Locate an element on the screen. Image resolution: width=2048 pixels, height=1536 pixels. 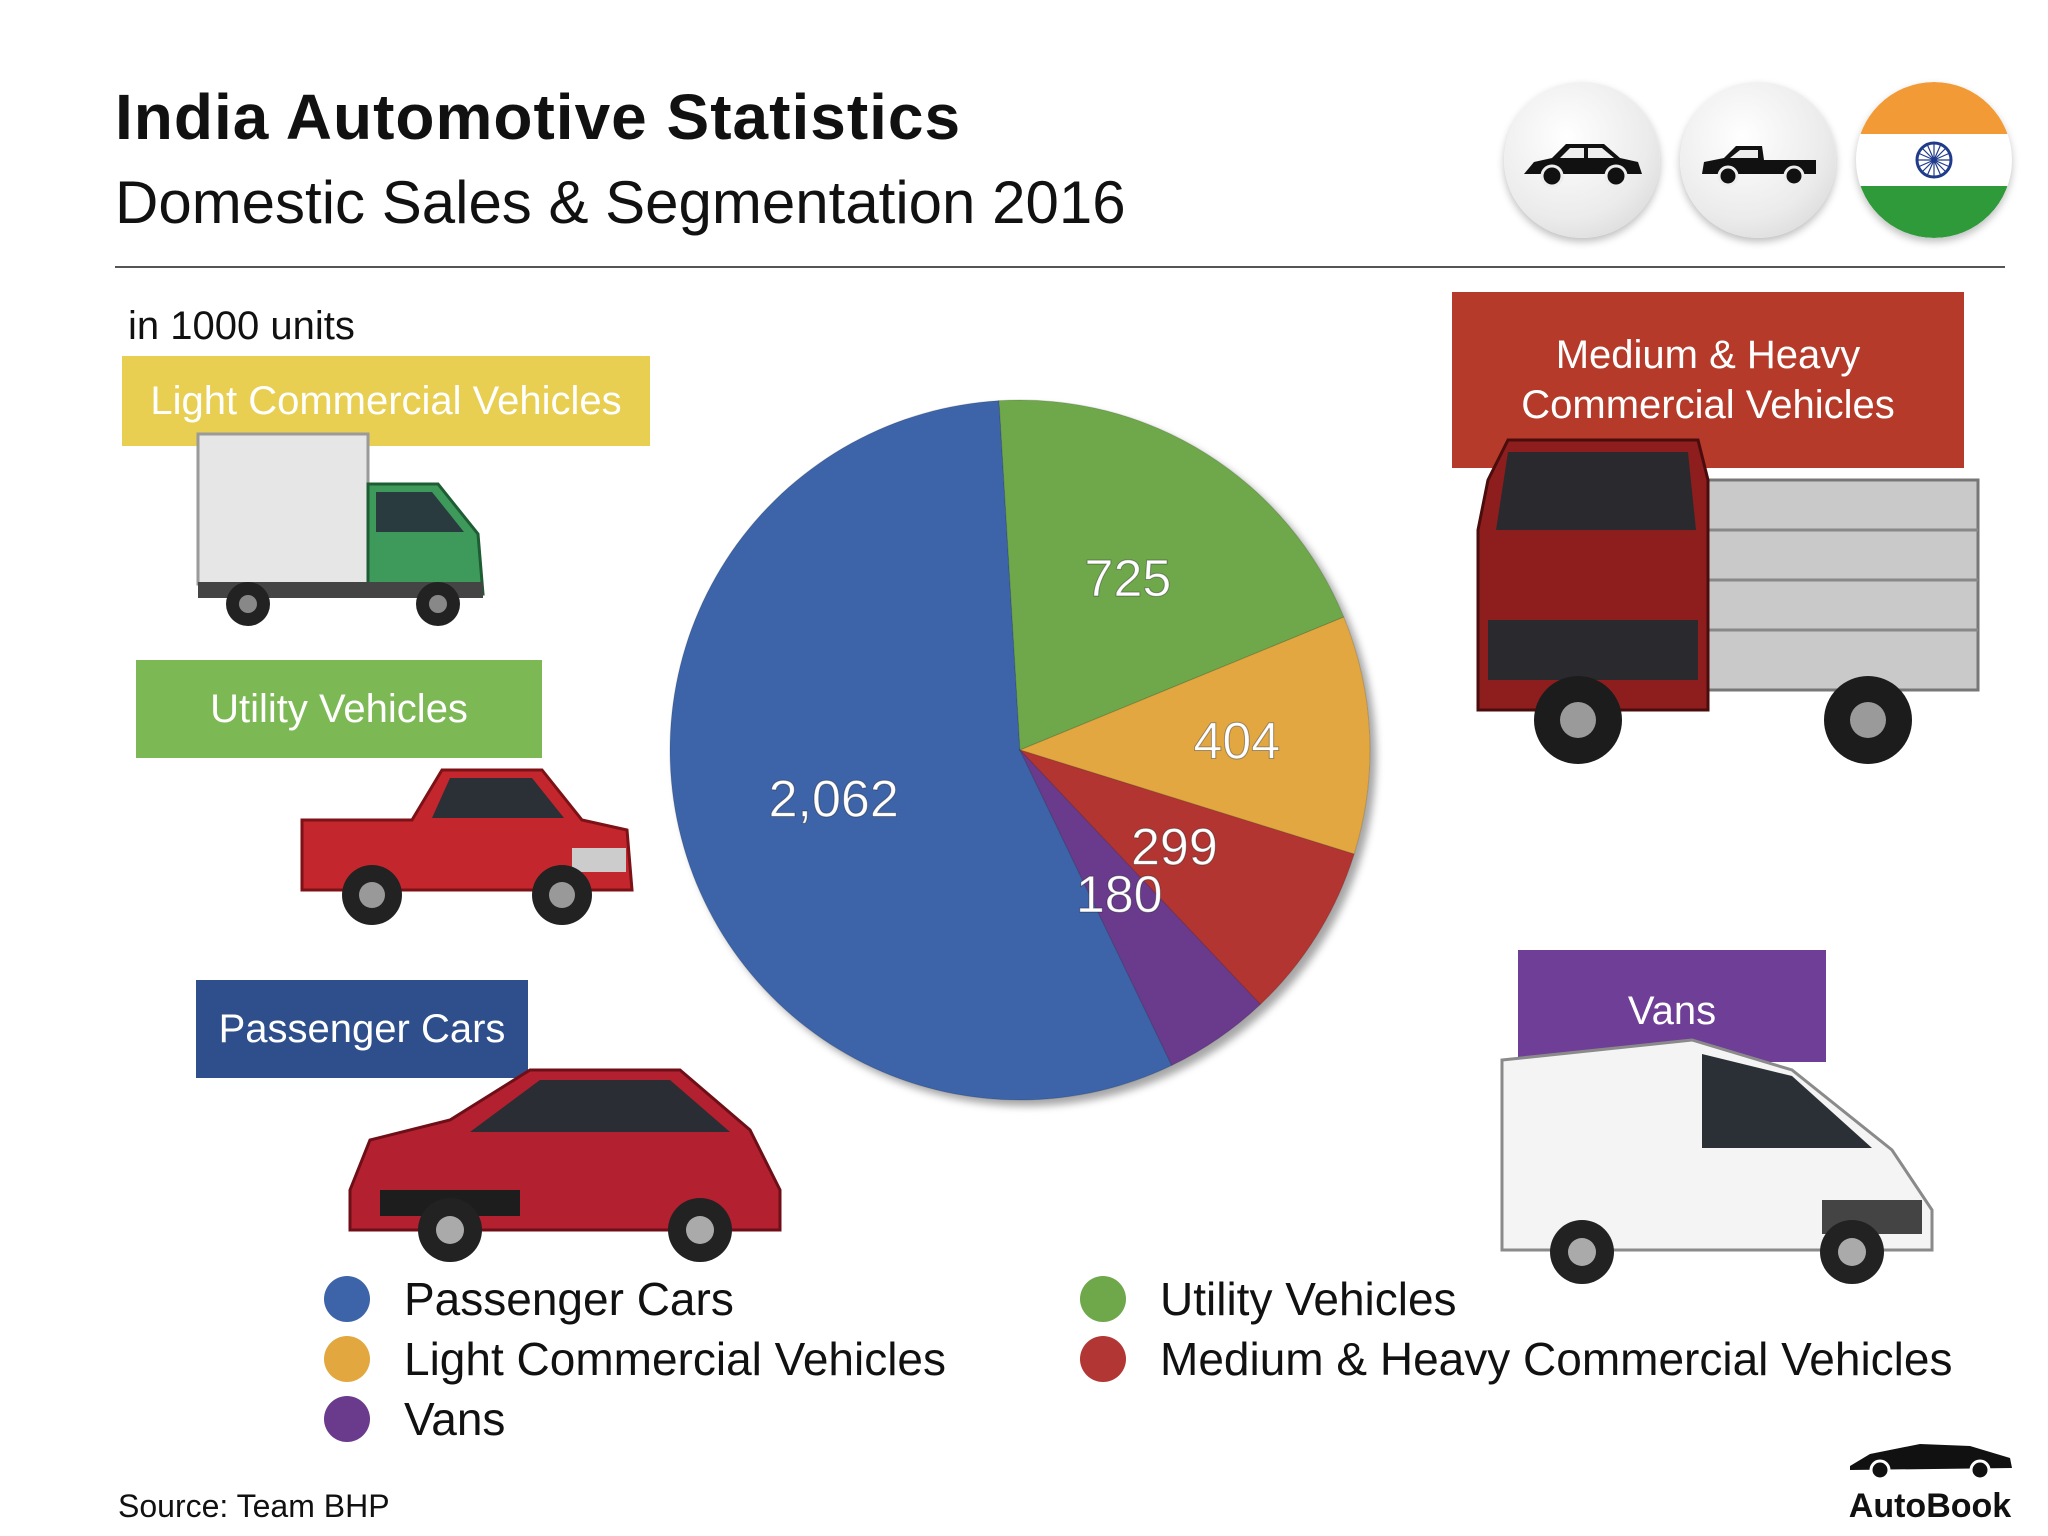
autobook-logo: AutoBook is located at coordinates (1930, 1479).